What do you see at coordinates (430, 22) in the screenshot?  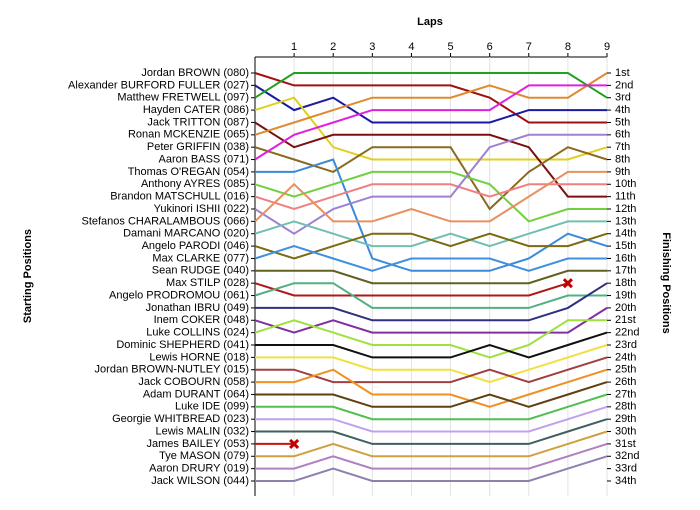 I see `x-axis-title: Laps` at bounding box center [430, 22].